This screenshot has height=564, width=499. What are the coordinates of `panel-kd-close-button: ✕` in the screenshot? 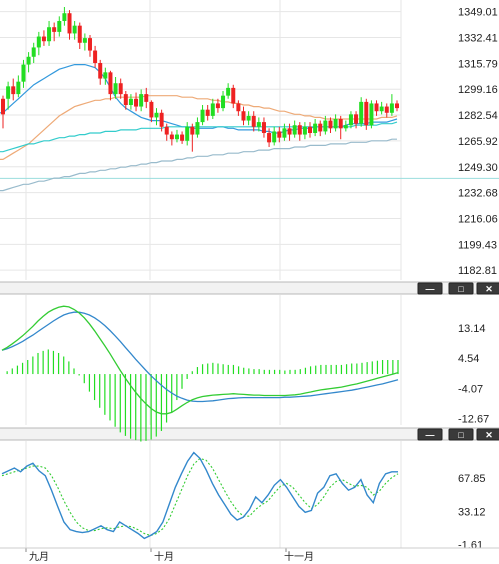 It's located at (487, 434).